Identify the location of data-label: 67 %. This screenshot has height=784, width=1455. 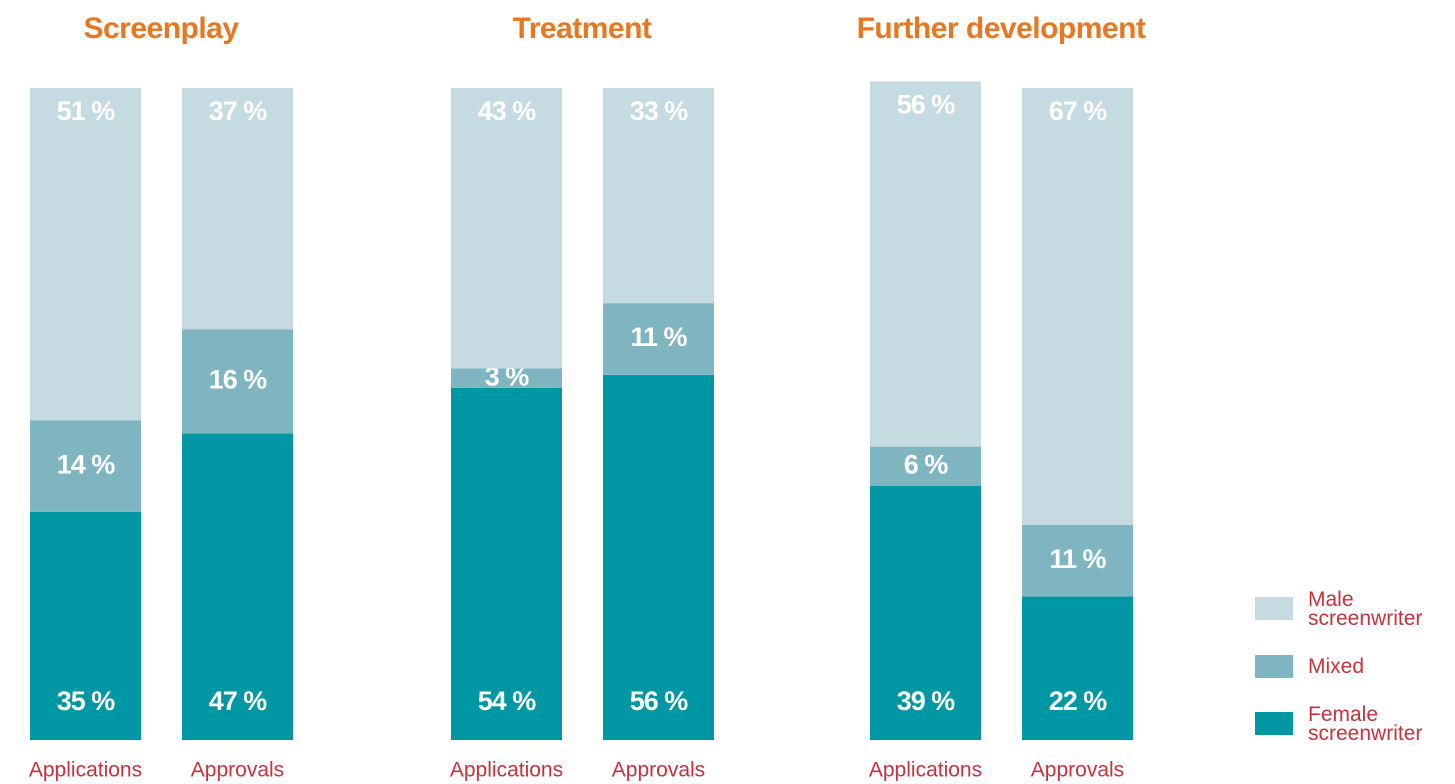
(1078, 111).